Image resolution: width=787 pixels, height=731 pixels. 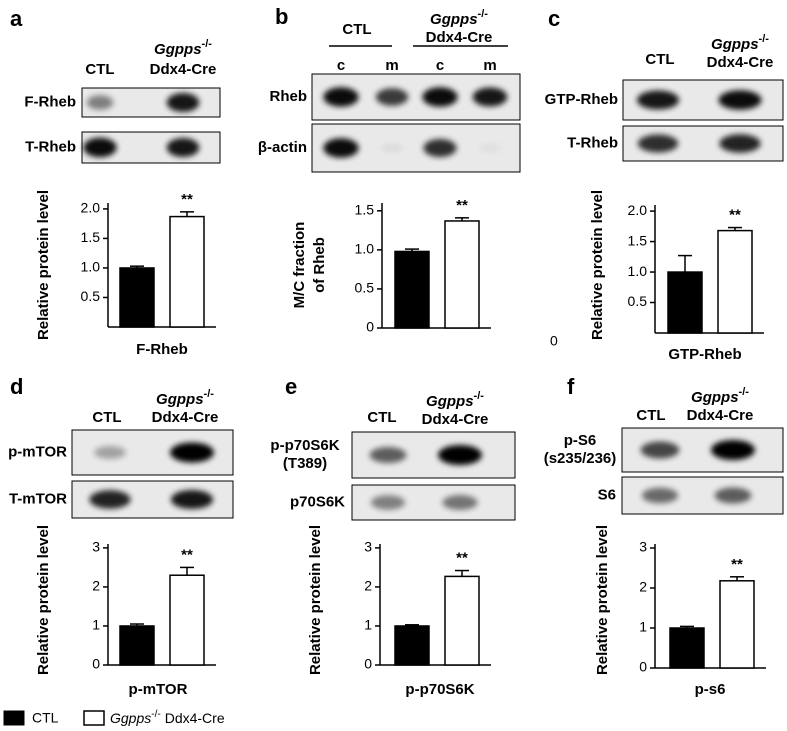 I want to click on panel-letter: b, so click(x=281, y=16).